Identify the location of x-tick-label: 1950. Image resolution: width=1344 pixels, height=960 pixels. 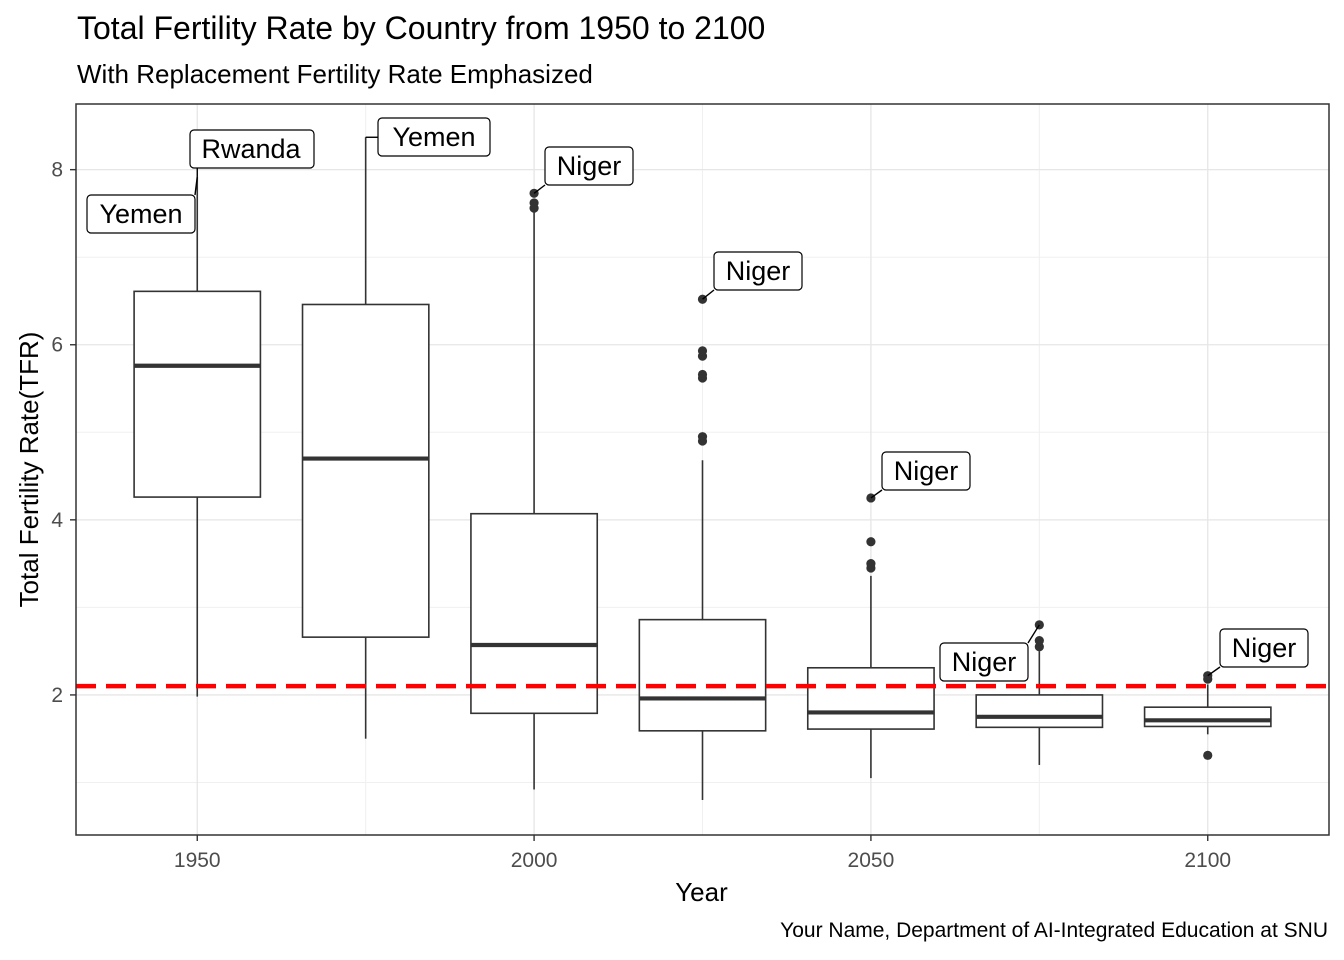
(197, 860).